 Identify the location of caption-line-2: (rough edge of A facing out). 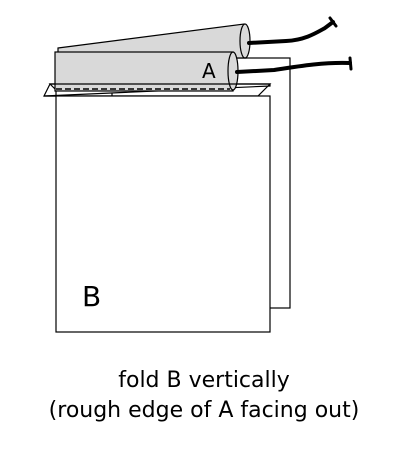
(204, 410).